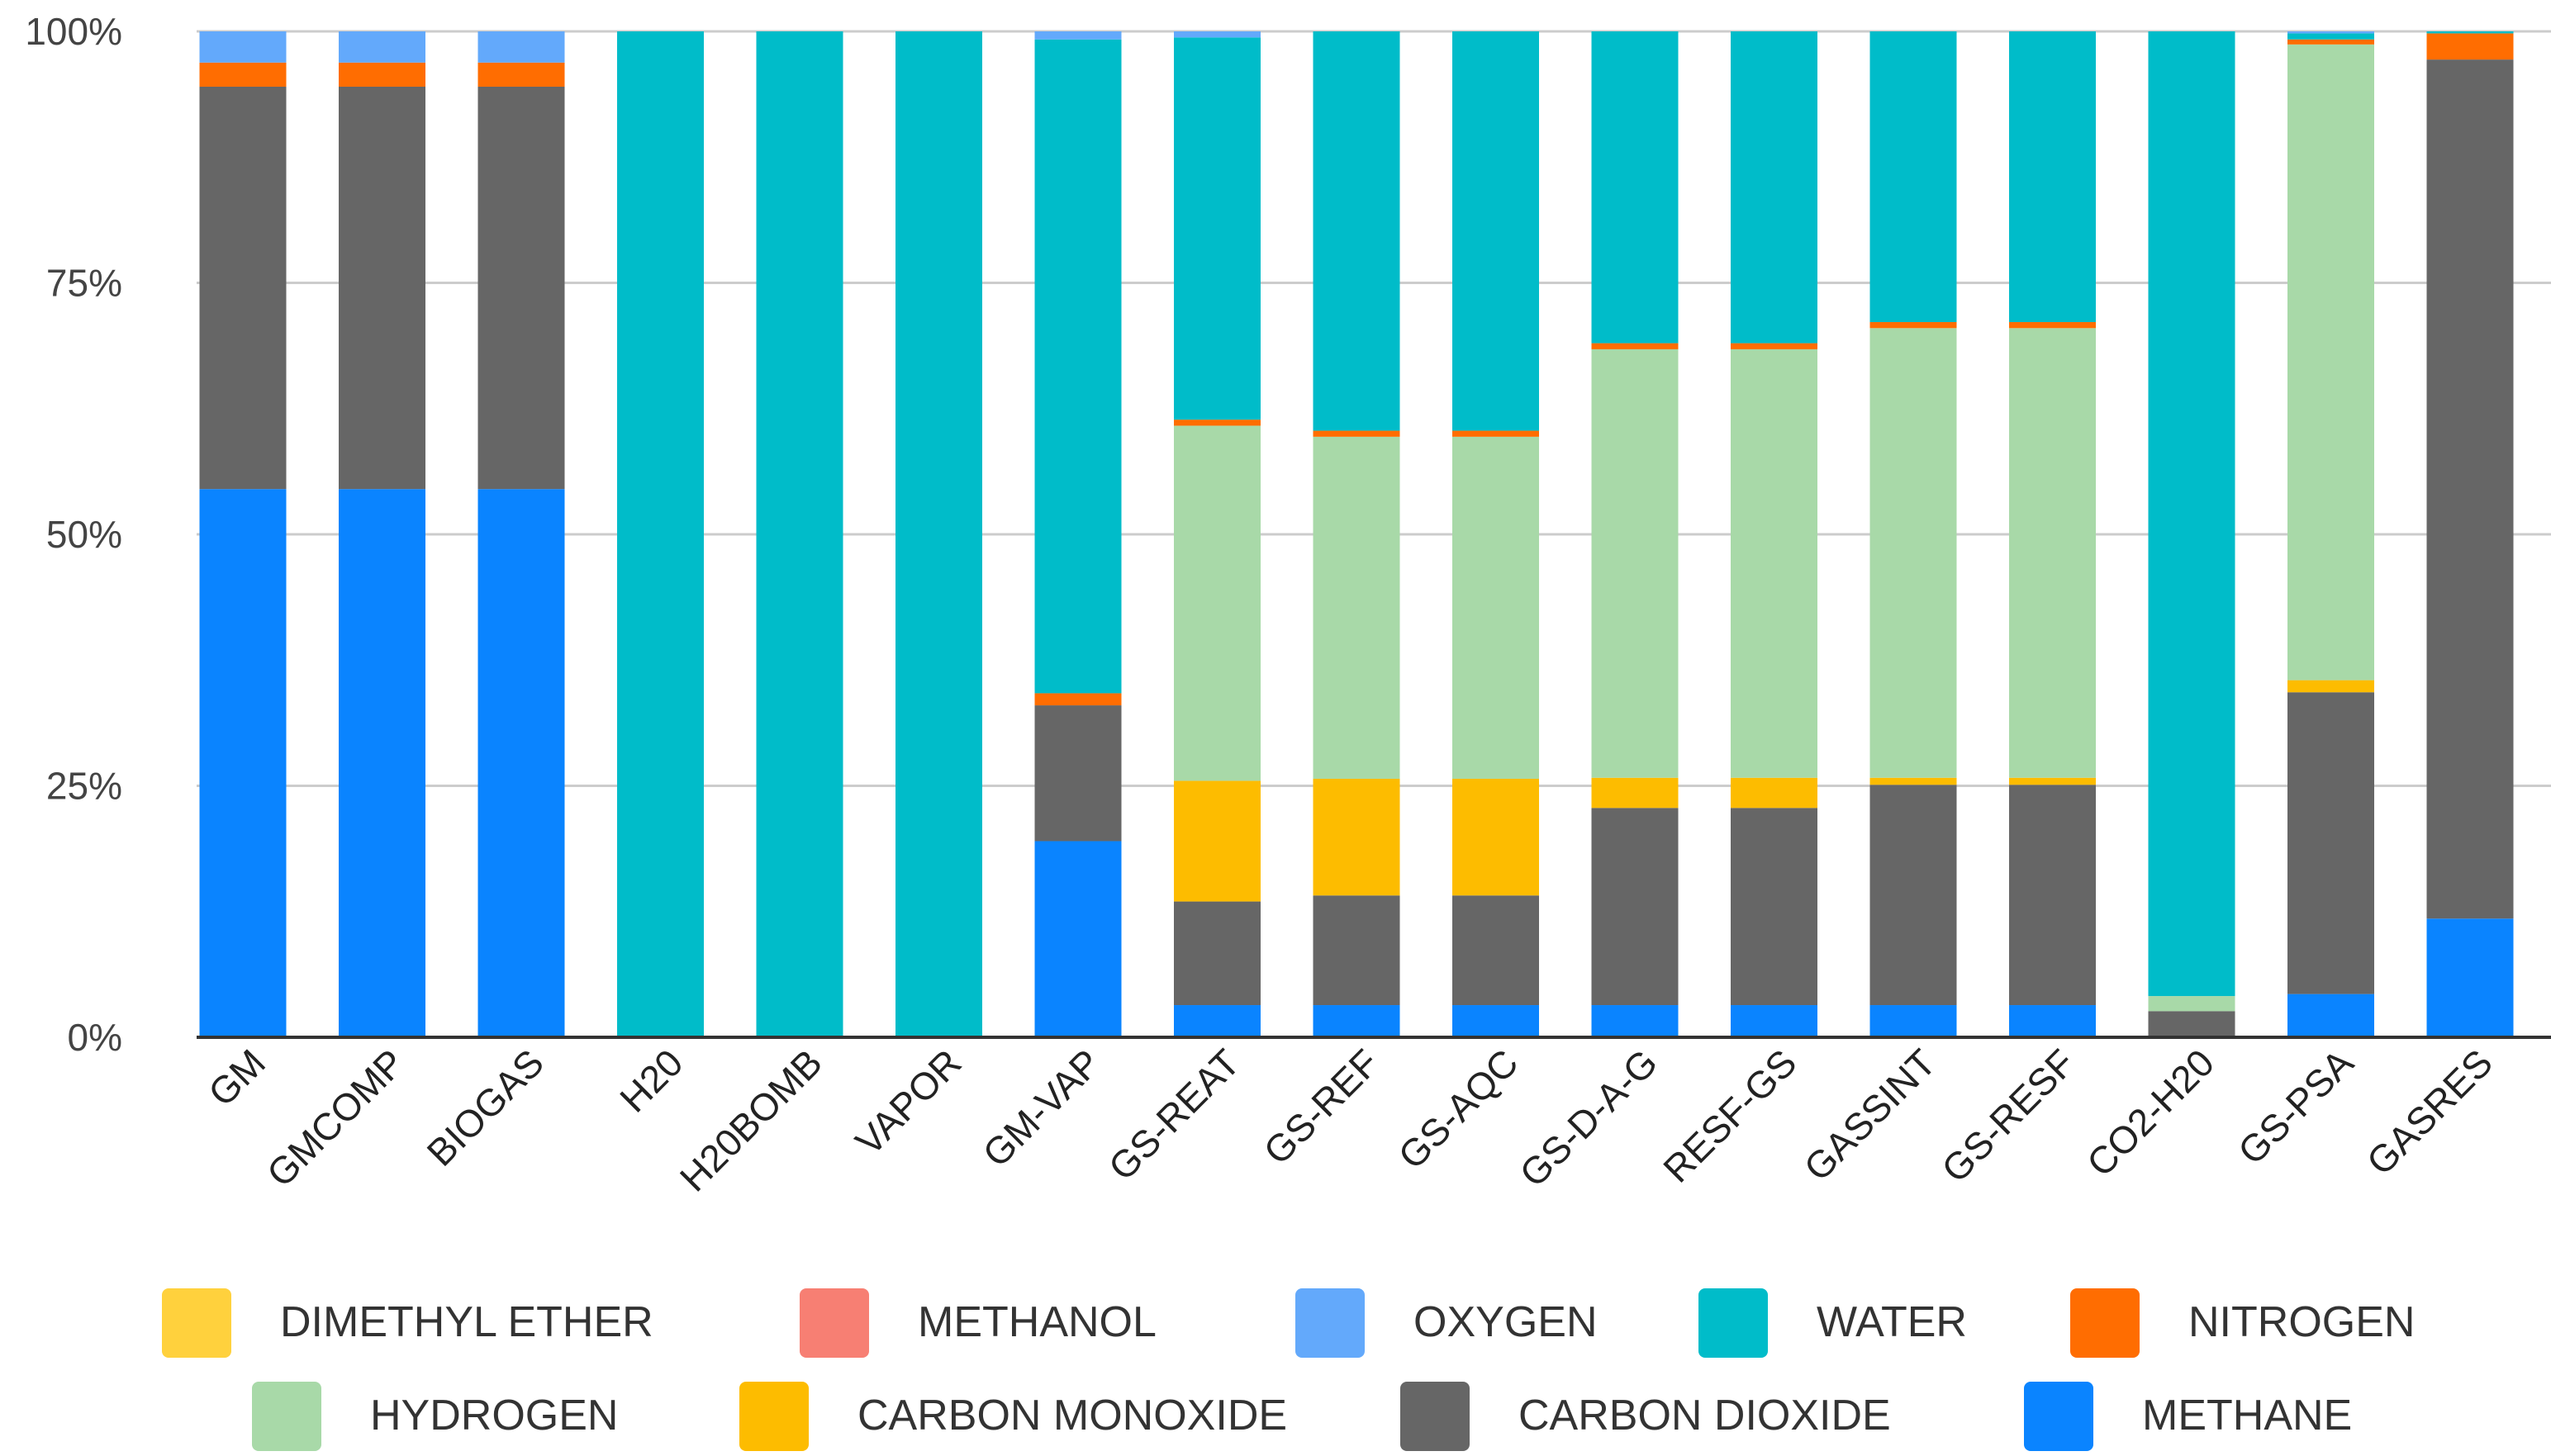  Describe the element at coordinates (1078, 939) in the screenshot. I see `bar-segment-gm-vap-methane` at that location.